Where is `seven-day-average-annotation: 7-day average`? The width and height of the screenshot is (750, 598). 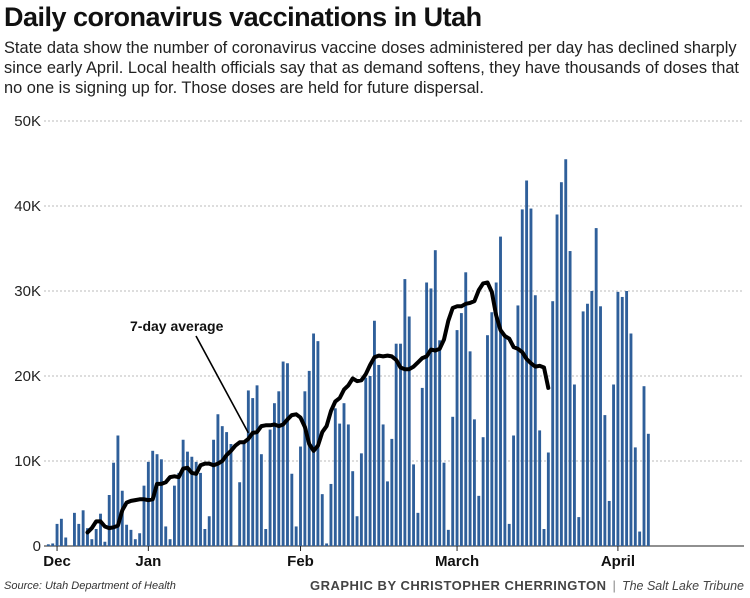
seven-day-average-annotation: 7-day average is located at coordinates (177, 326).